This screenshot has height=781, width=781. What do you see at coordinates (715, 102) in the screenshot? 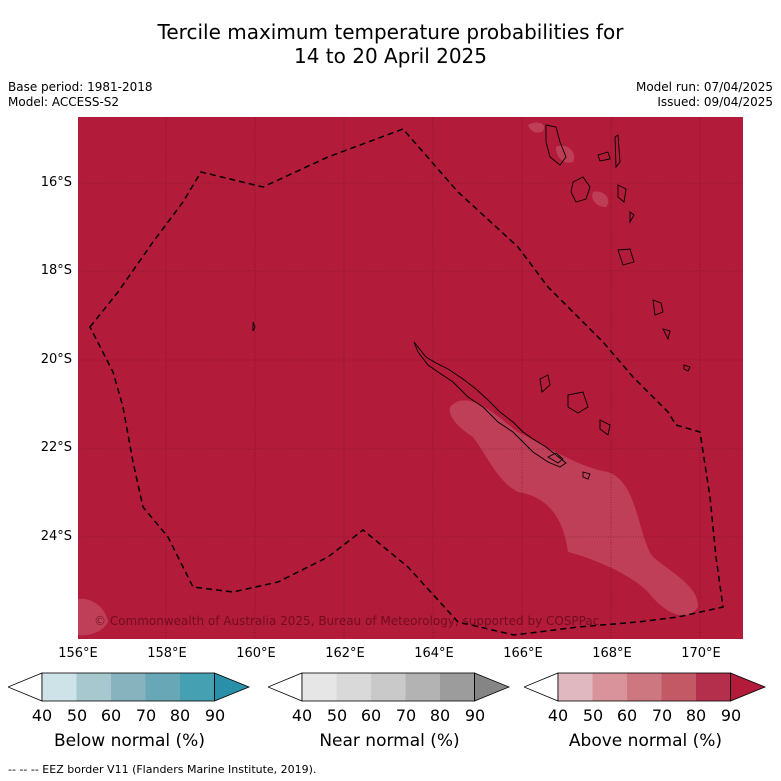
I see `issued-date: Issued: 09/04/2025` at bounding box center [715, 102].